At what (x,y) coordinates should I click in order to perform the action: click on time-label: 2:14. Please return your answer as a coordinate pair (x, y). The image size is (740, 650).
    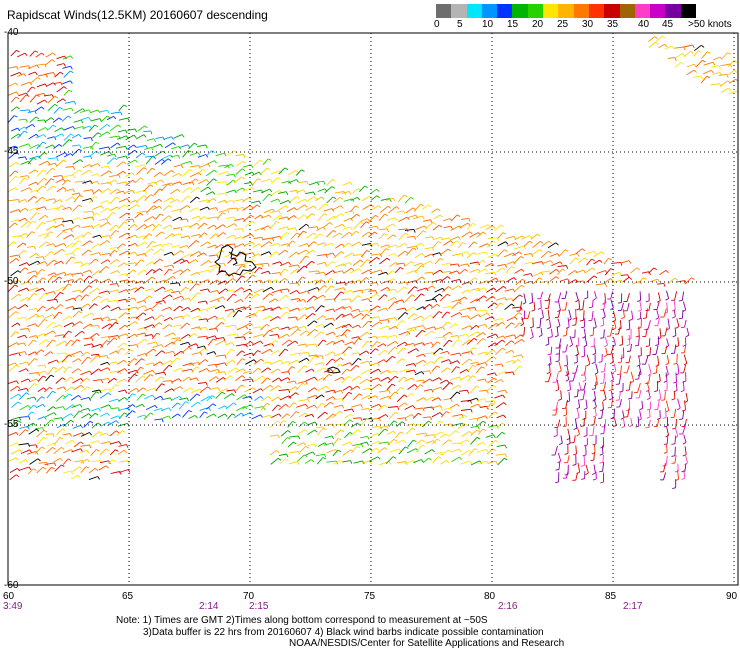
    Looking at the image, I should click on (209, 606).